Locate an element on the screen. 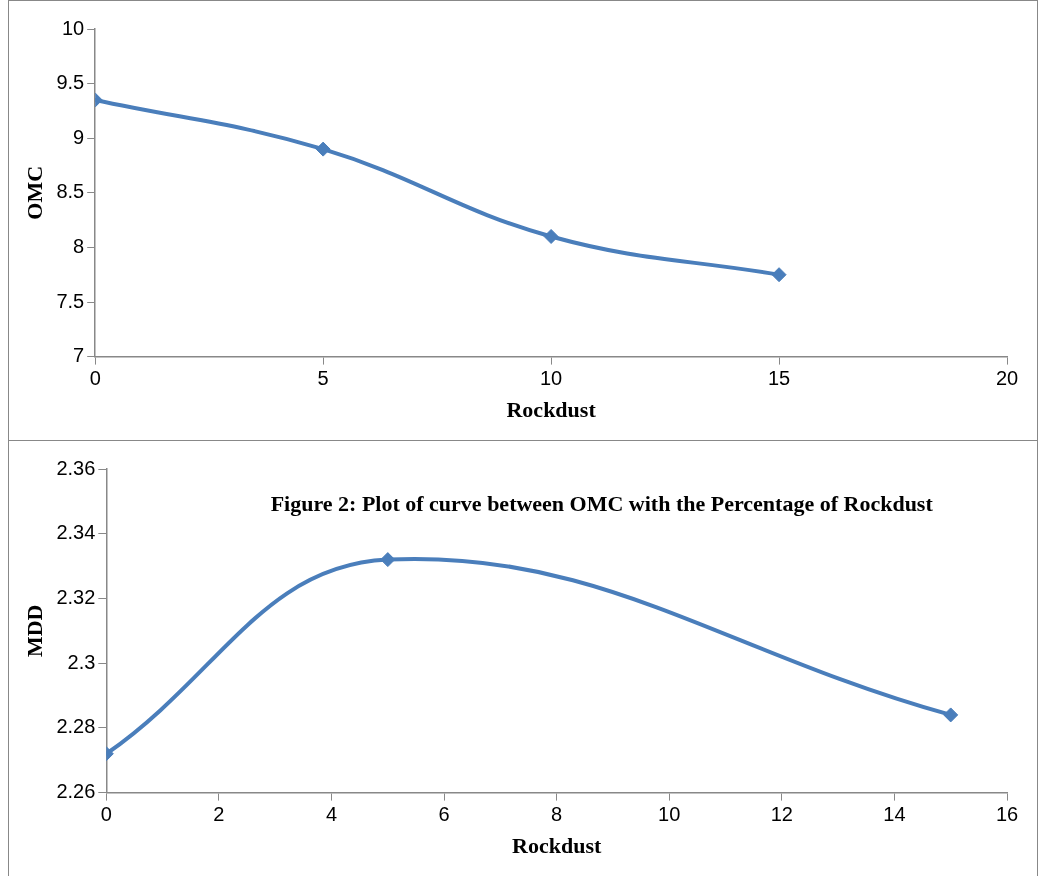 This screenshot has width=1039, height=877. y-tick-label: 7.5 is located at coordinates (70, 300).